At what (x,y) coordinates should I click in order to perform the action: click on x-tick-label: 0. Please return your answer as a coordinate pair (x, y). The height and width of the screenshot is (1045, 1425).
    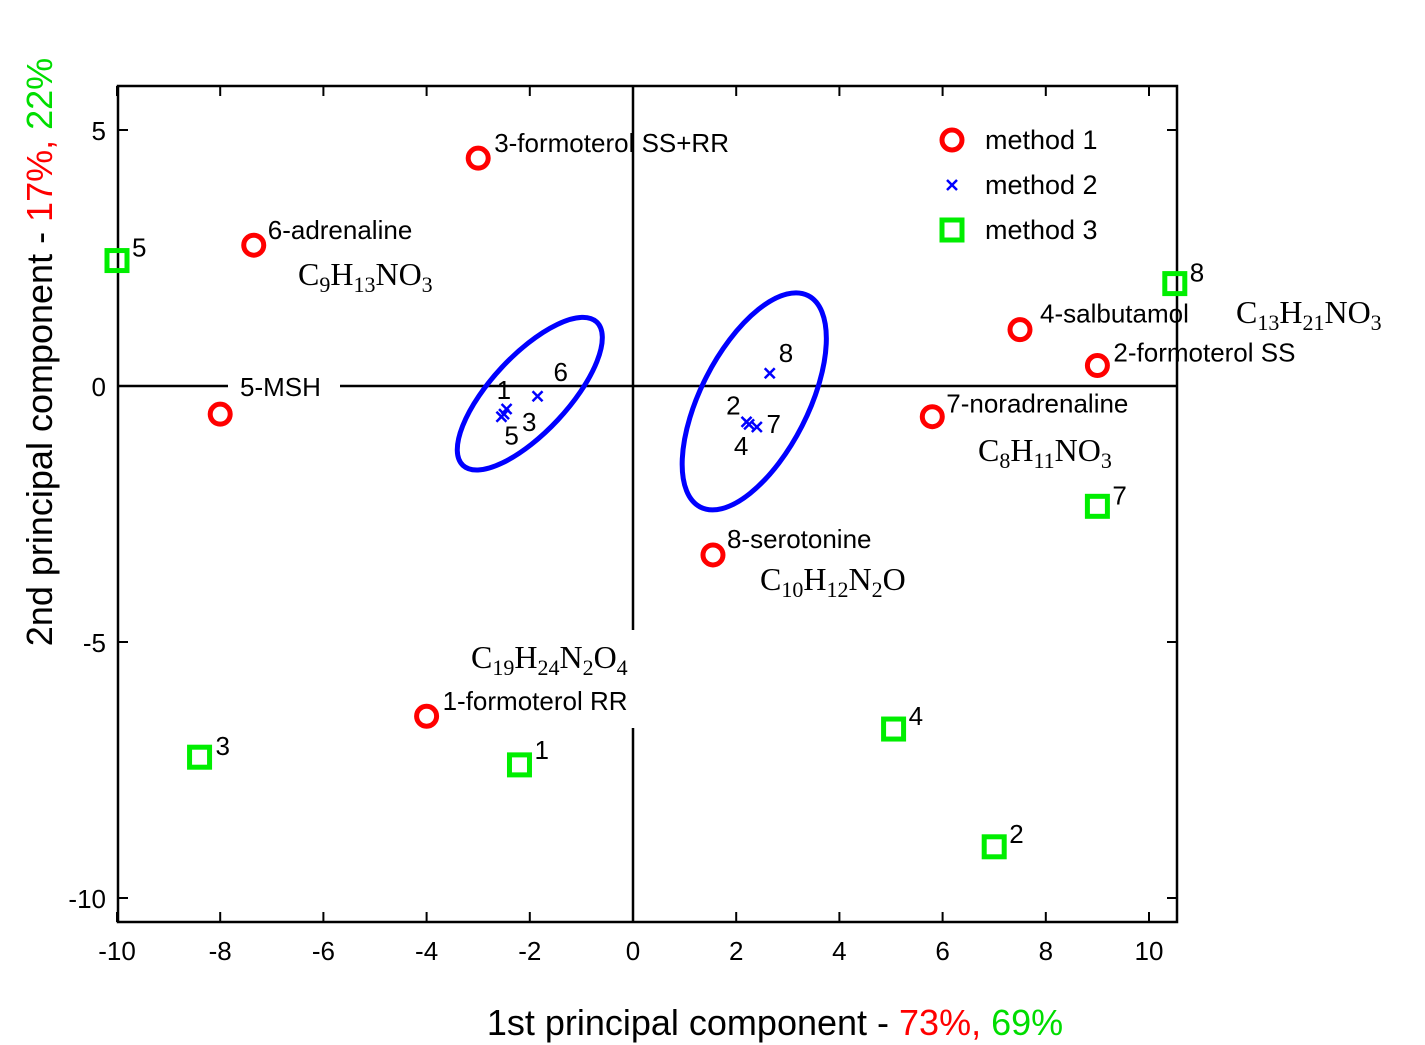
    Looking at the image, I should click on (633, 951).